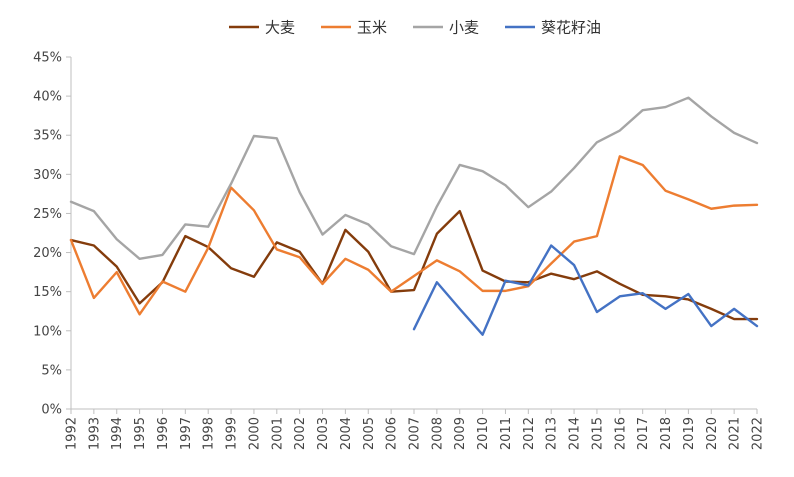 This screenshot has width=794, height=477. I want to click on x-tick-label: 2014, so click(575, 433).